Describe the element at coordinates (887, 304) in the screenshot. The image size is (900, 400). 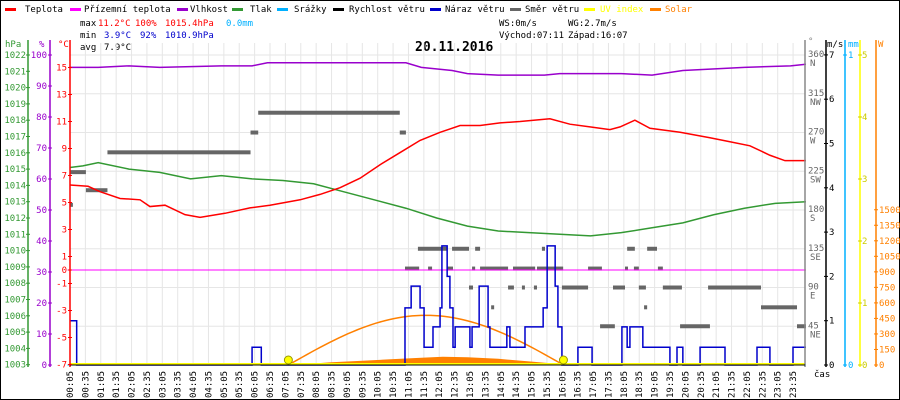
I see `W-tick-label: 600` at that location.